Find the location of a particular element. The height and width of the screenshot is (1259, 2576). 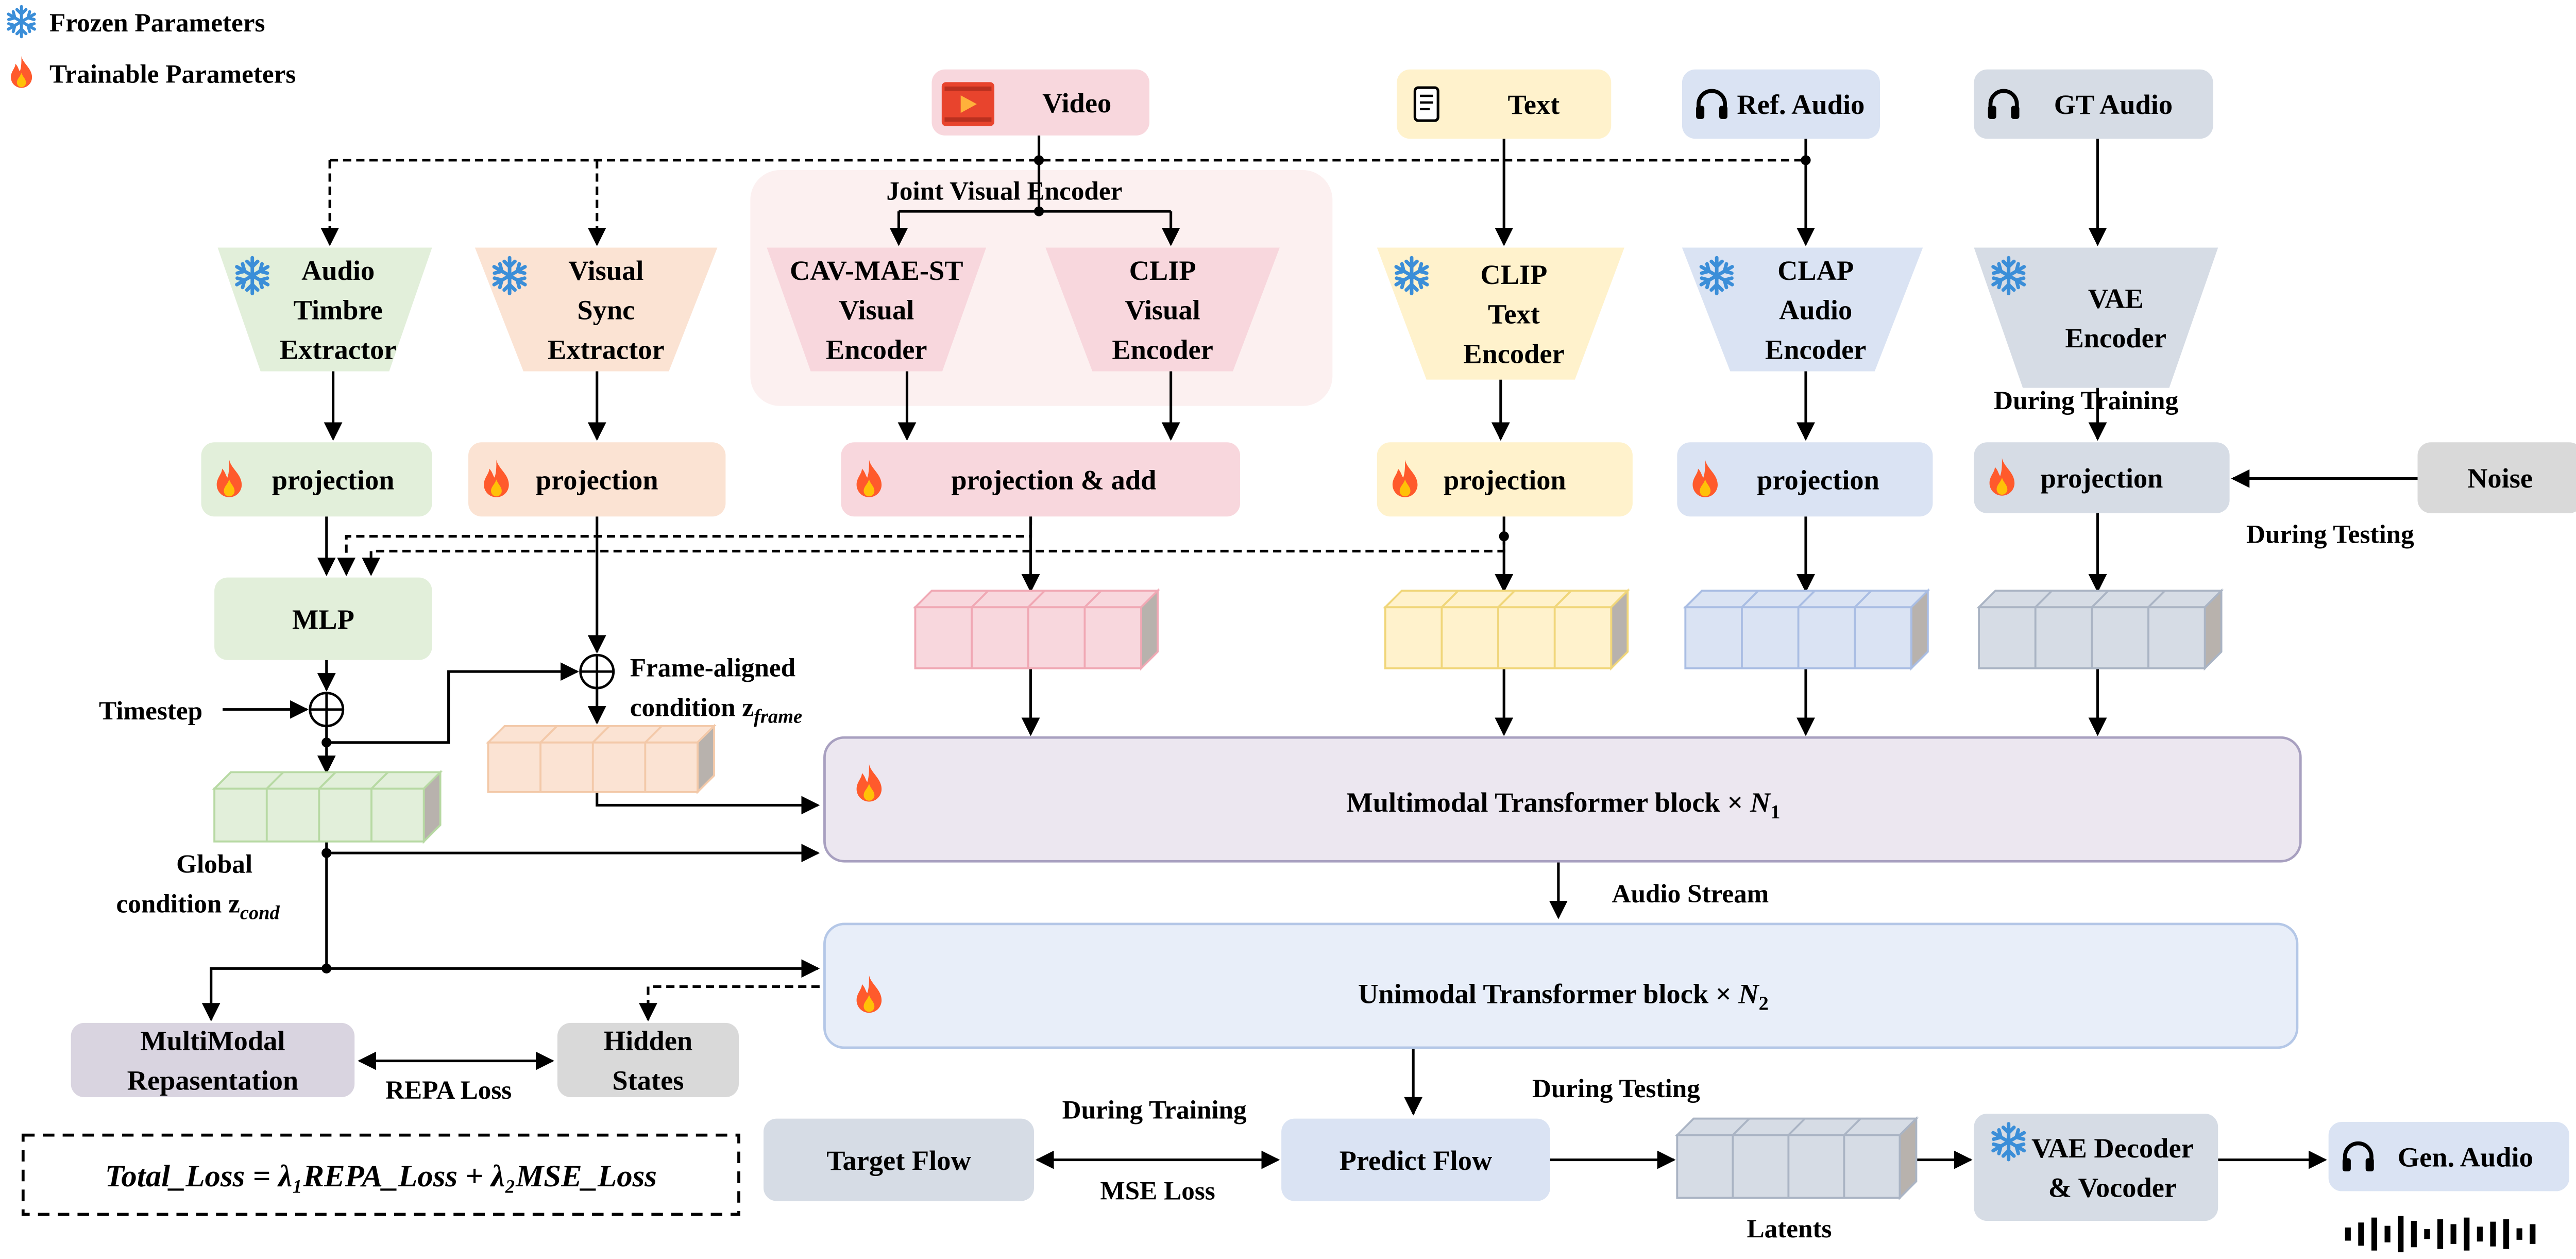

mlp-node: MLP is located at coordinates (323, 618).